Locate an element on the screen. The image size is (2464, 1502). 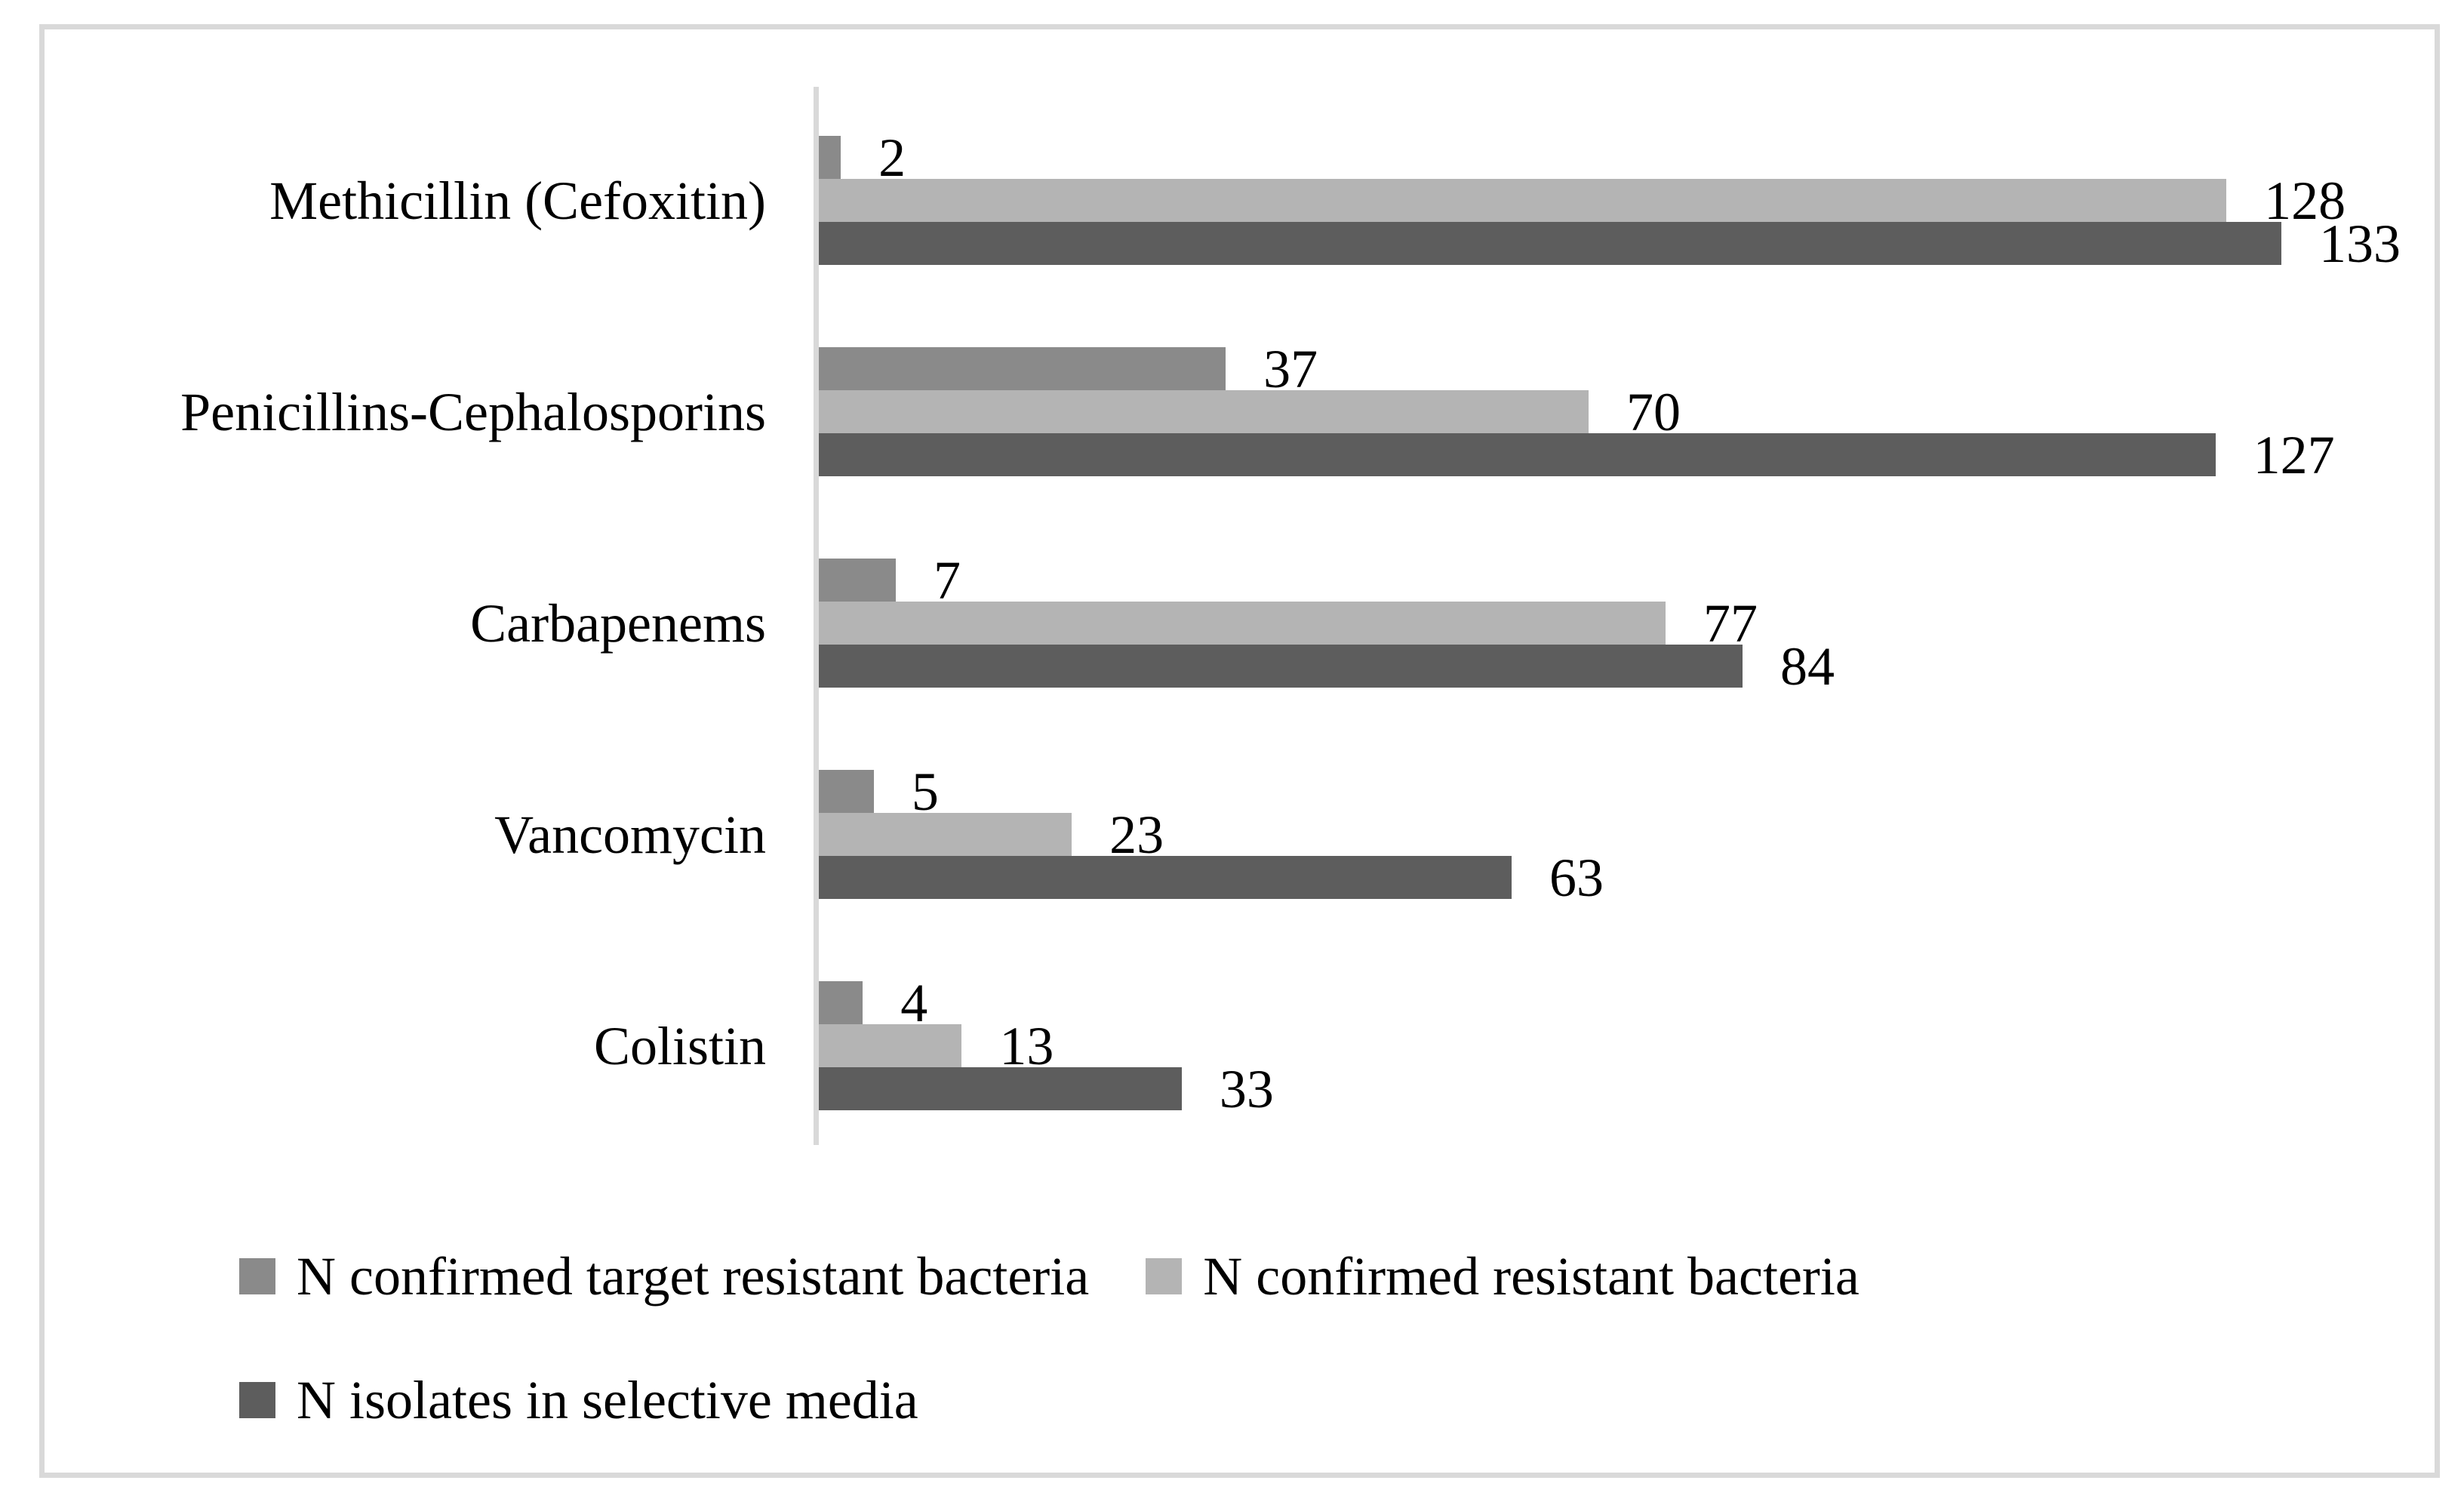
data-label: 2 is located at coordinates (892, 157).